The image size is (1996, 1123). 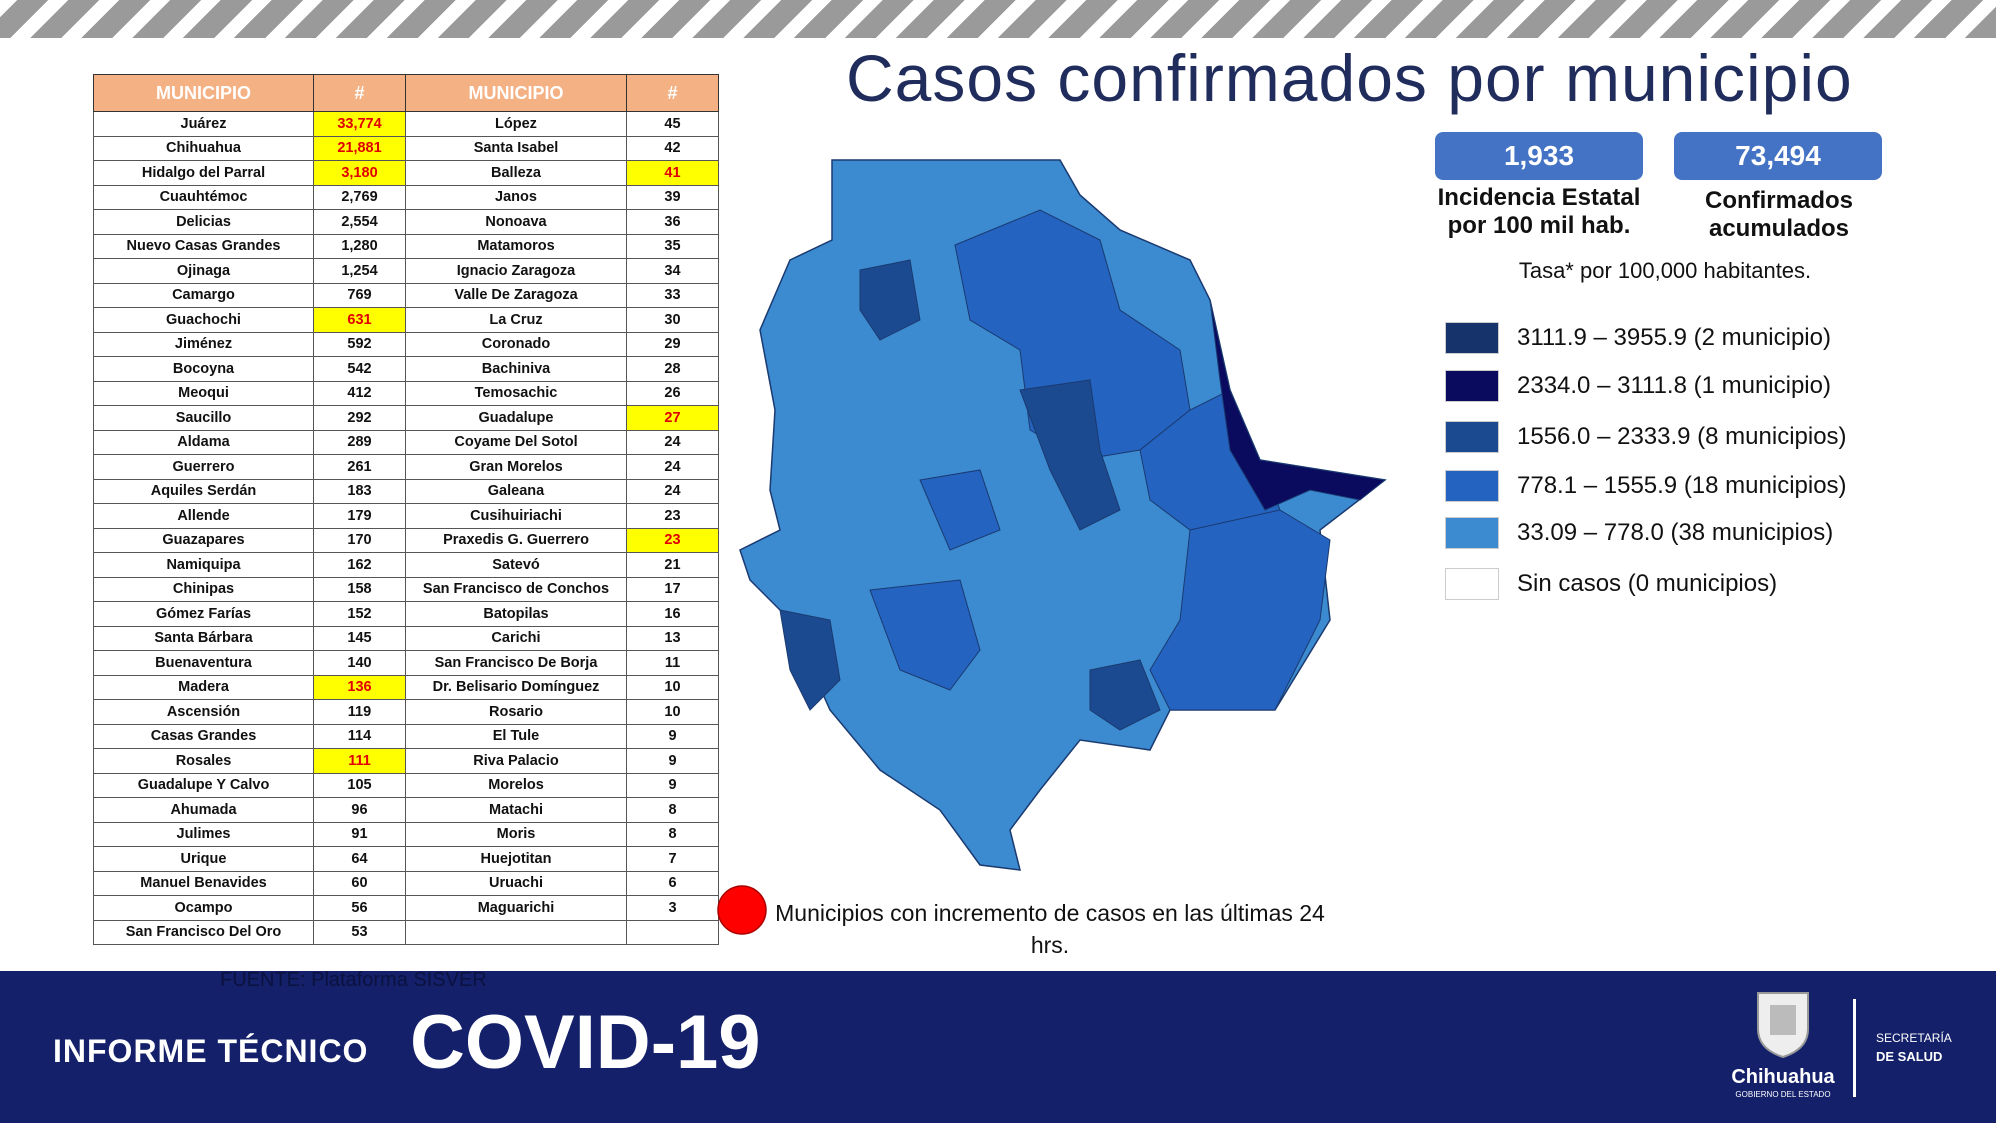 What do you see at coordinates (406, 614) in the screenshot?
I see `table-row: Gómez Farías 152 Batopilas 16` at bounding box center [406, 614].